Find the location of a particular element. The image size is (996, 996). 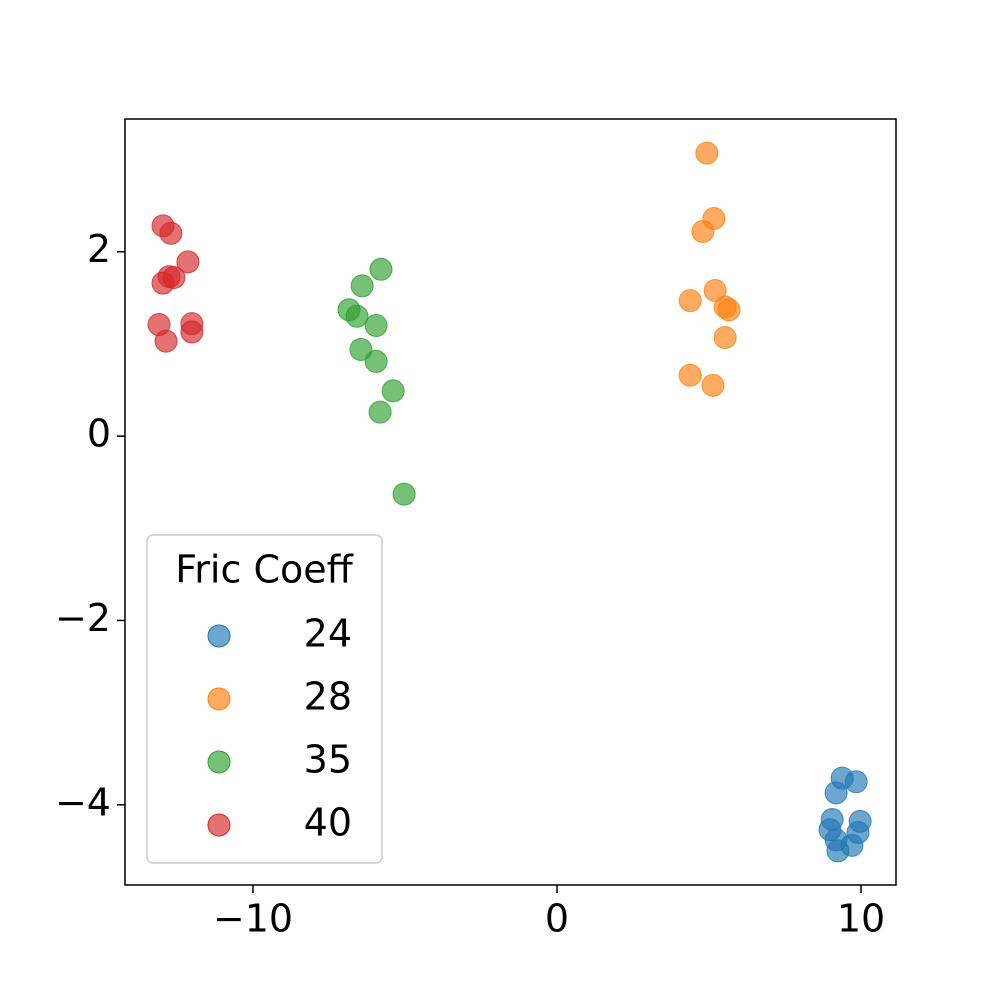

y-tick-label: 0 is located at coordinates (99, 434).